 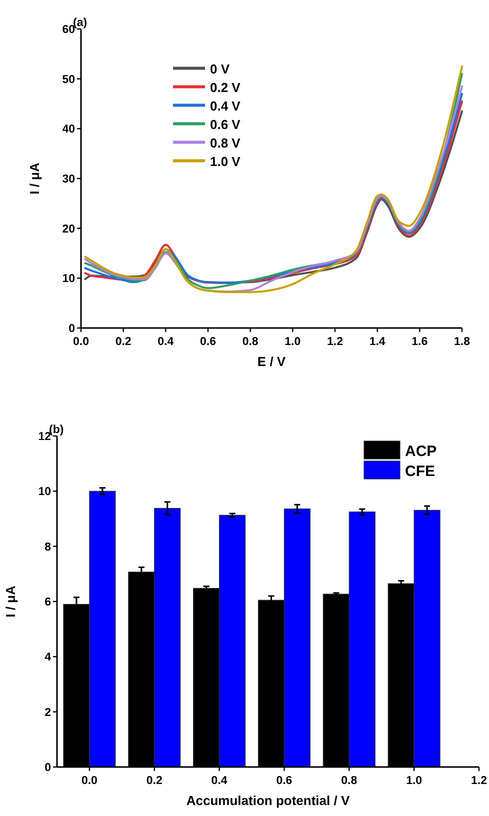 What do you see at coordinates (68, 30) in the screenshot?
I see `y-tick-label: 60` at bounding box center [68, 30].